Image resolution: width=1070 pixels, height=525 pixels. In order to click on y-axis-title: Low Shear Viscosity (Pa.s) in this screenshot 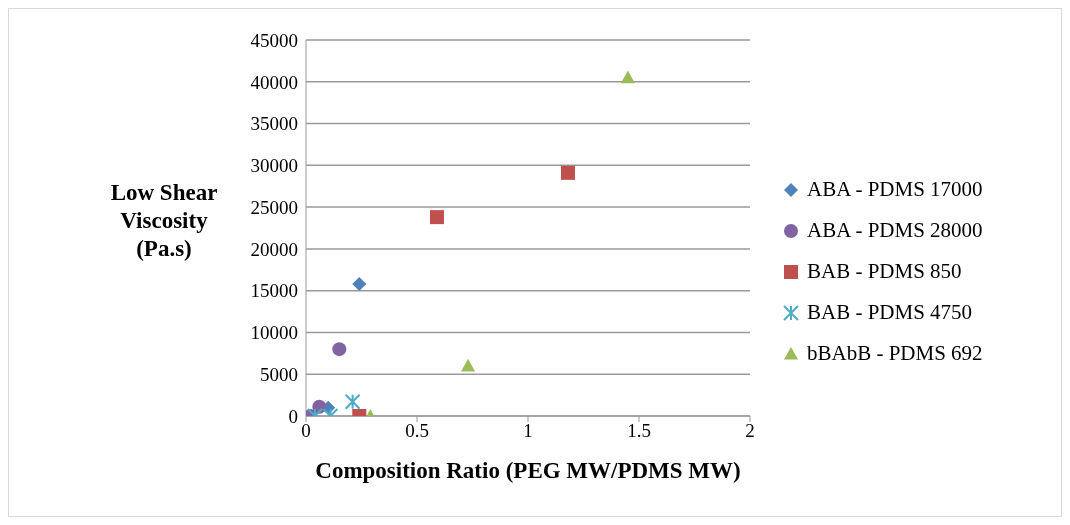, I will do `click(164, 221)`.